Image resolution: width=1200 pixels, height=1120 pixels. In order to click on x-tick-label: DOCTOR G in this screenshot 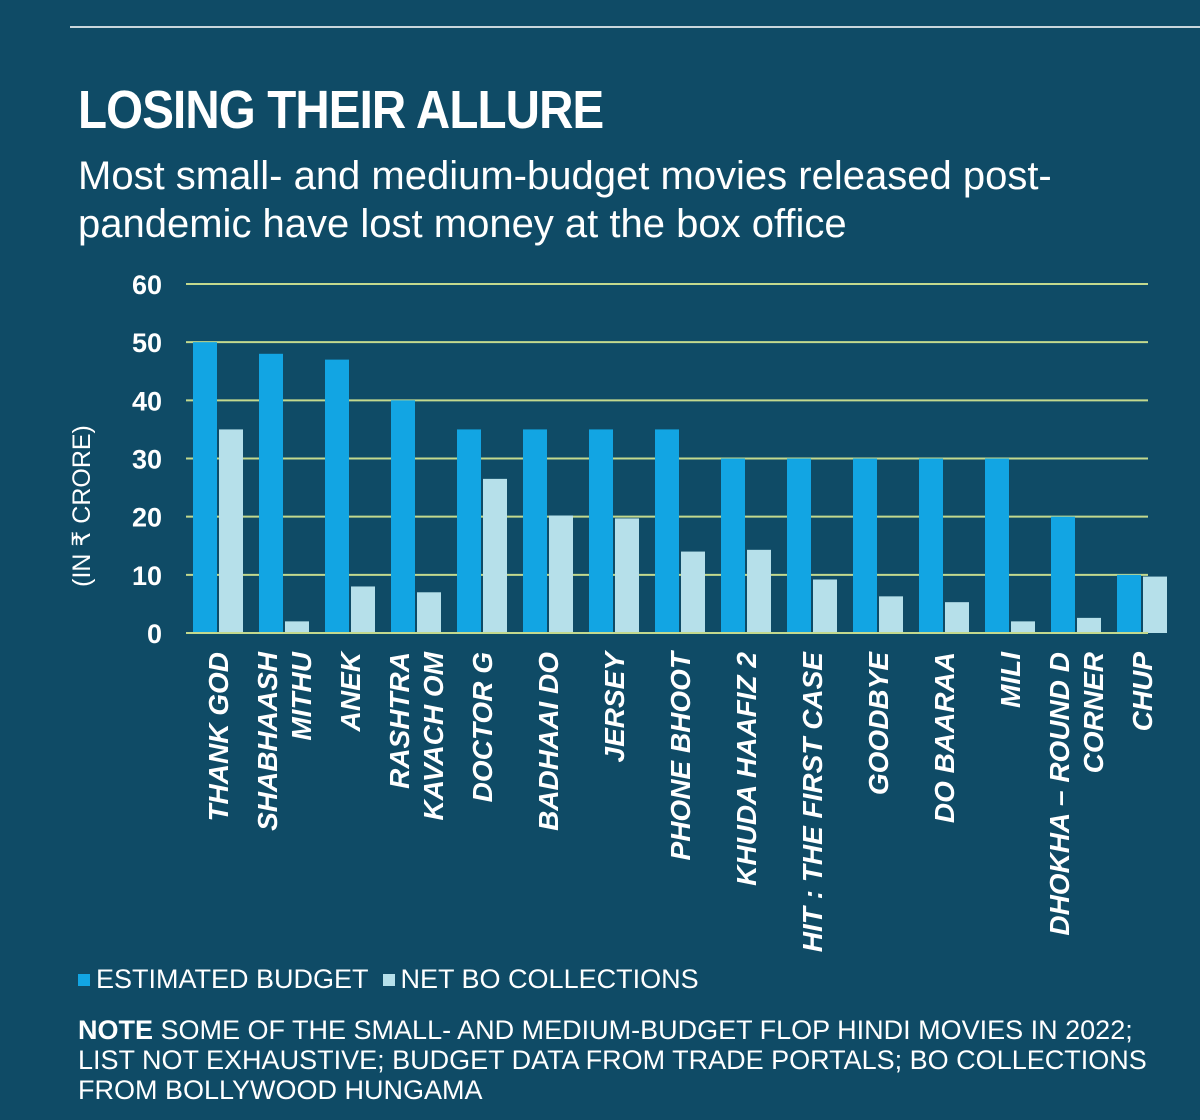, I will do `click(482, 727)`.